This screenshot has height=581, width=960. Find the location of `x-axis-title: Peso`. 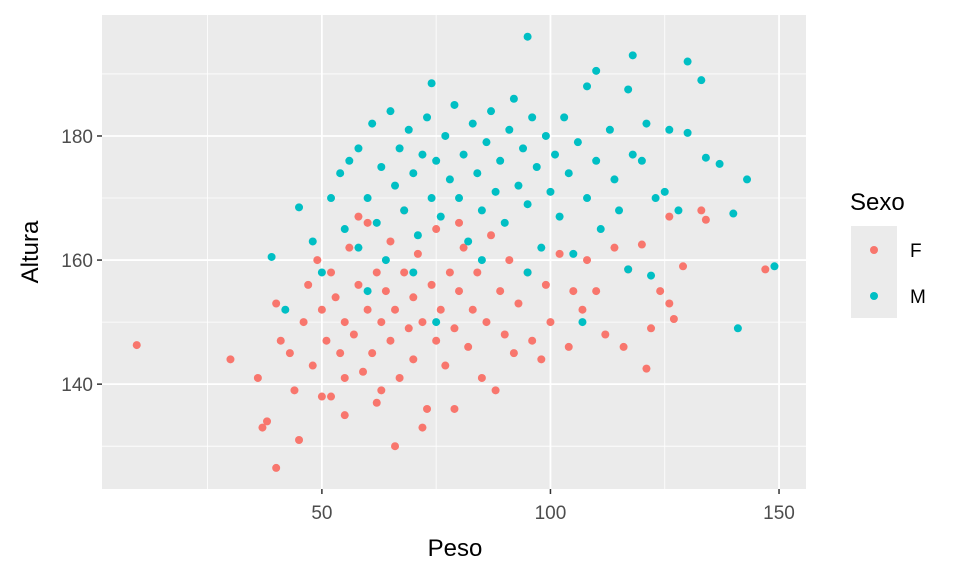

x-axis-title: Peso is located at coordinates (455, 548).